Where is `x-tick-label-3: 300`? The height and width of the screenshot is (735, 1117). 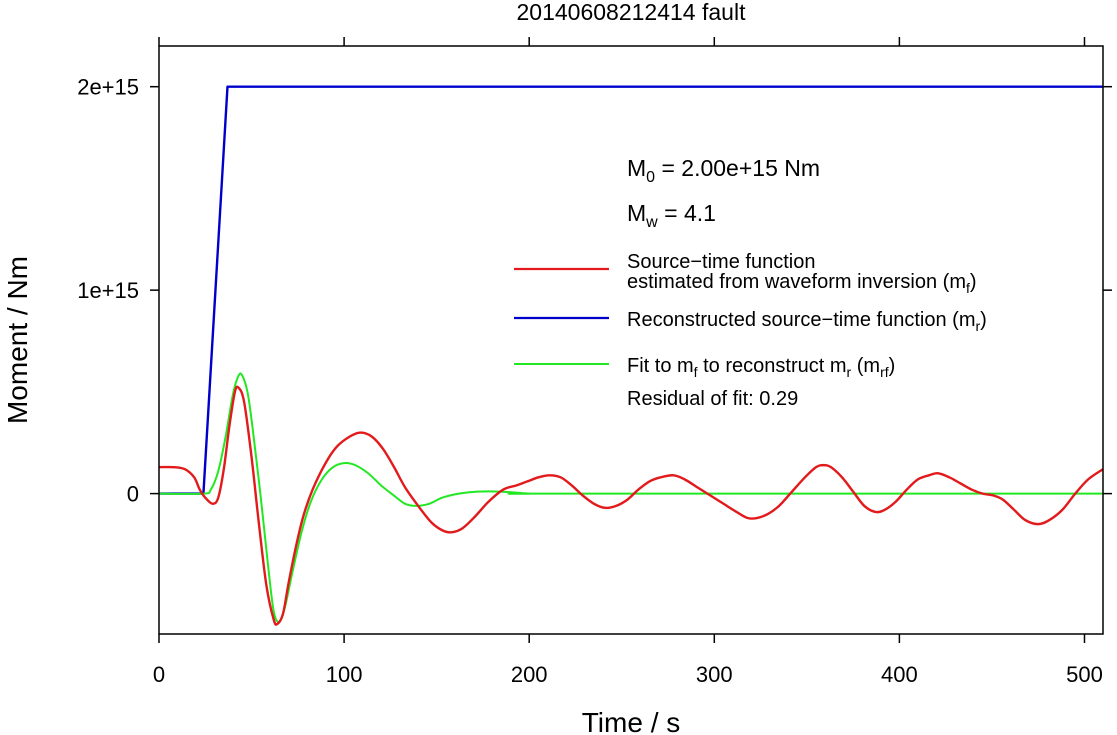 x-tick-label-3: 300 is located at coordinates (714, 674).